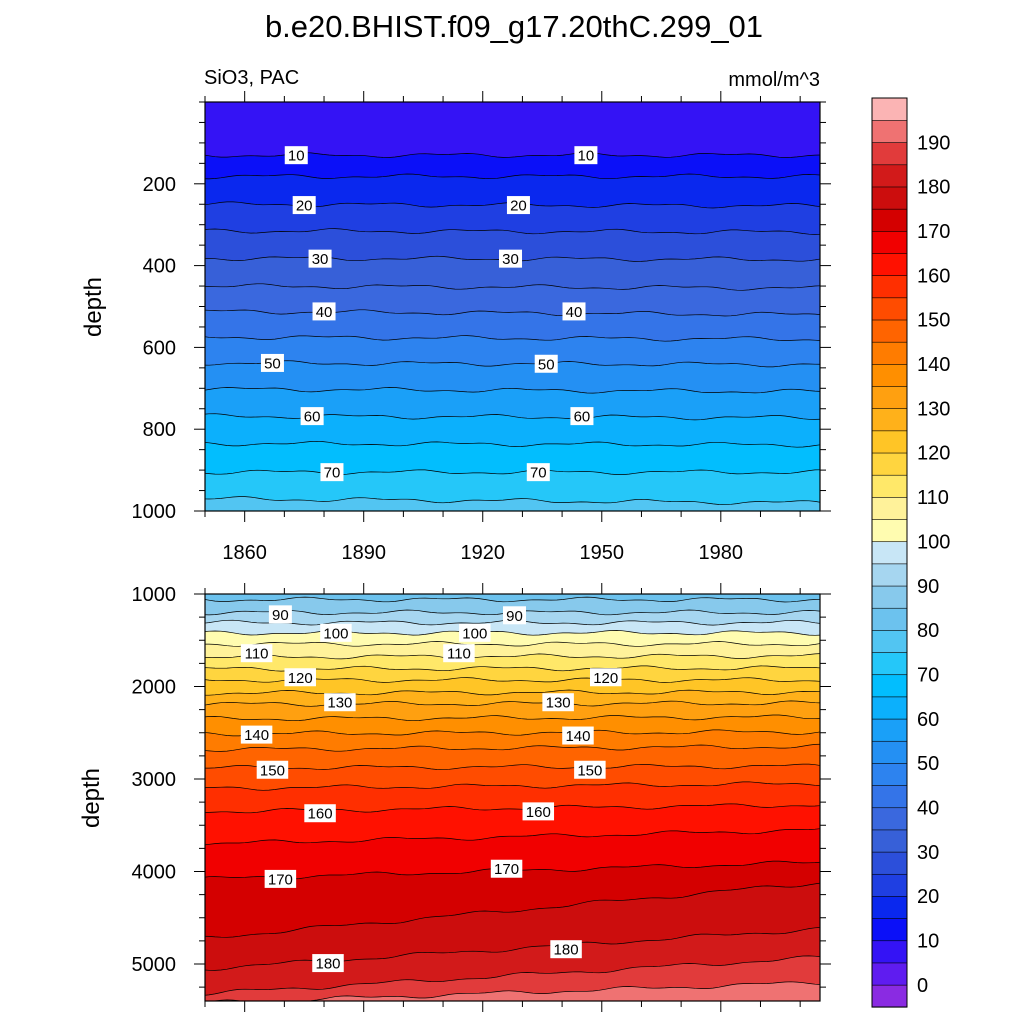 Image resolution: width=1024 pixels, height=1024 pixels. Describe the element at coordinates (159, 185) in the screenshot. I see `y-tick-label: 200` at that location.